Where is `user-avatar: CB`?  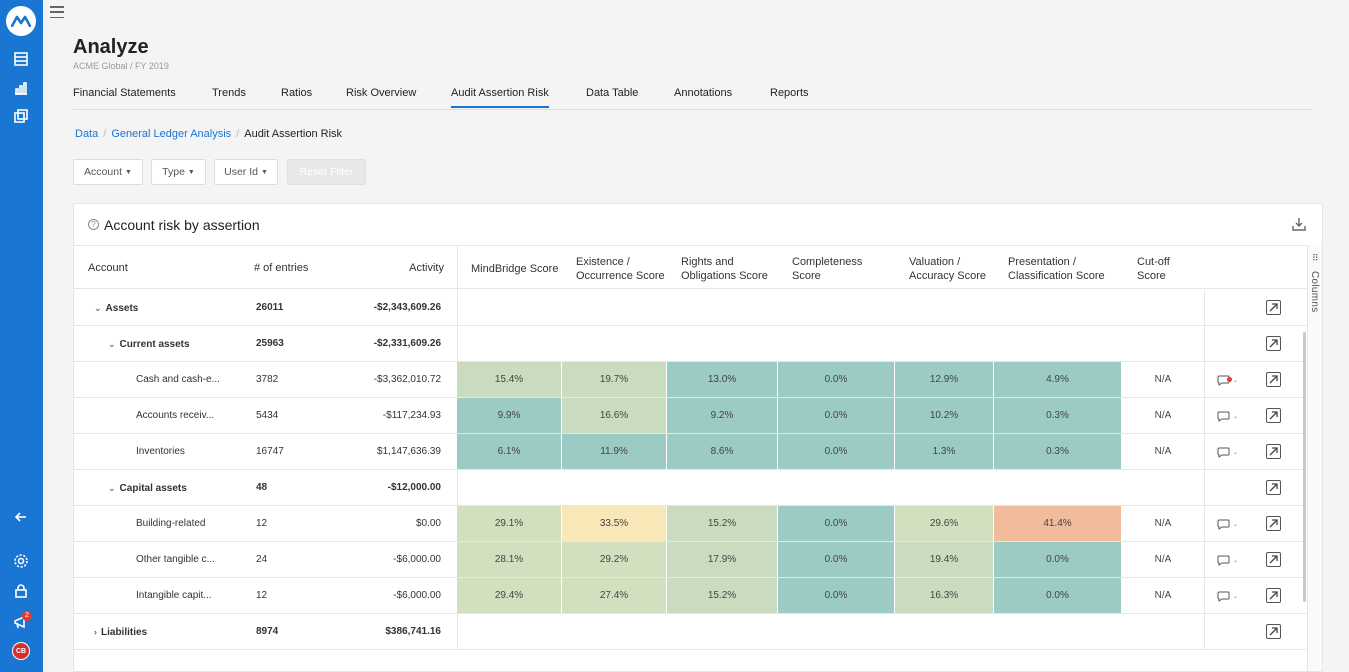
user-avatar: CB is located at coordinates (21, 651).